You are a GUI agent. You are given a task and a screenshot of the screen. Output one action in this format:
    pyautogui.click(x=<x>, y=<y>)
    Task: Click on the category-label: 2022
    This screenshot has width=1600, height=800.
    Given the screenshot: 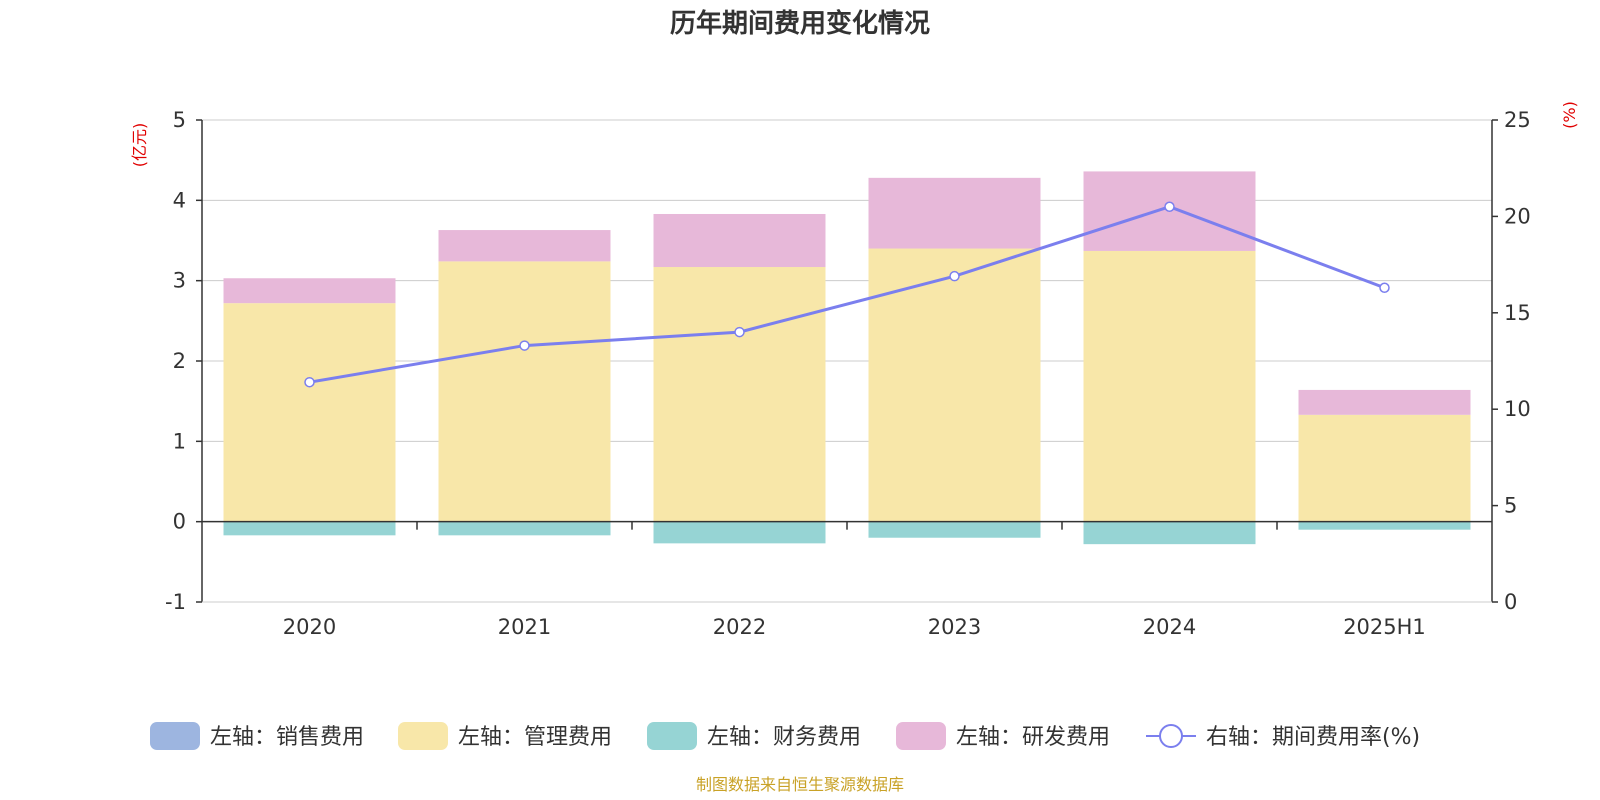 What is the action you would take?
    pyautogui.click(x=739, y=627)
    